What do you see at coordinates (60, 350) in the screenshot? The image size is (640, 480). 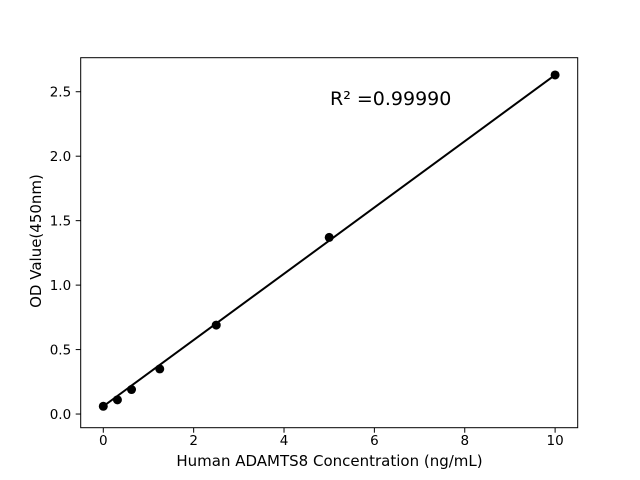 I see `y-tick-label: 0.5` at bounding box center [60, 350].